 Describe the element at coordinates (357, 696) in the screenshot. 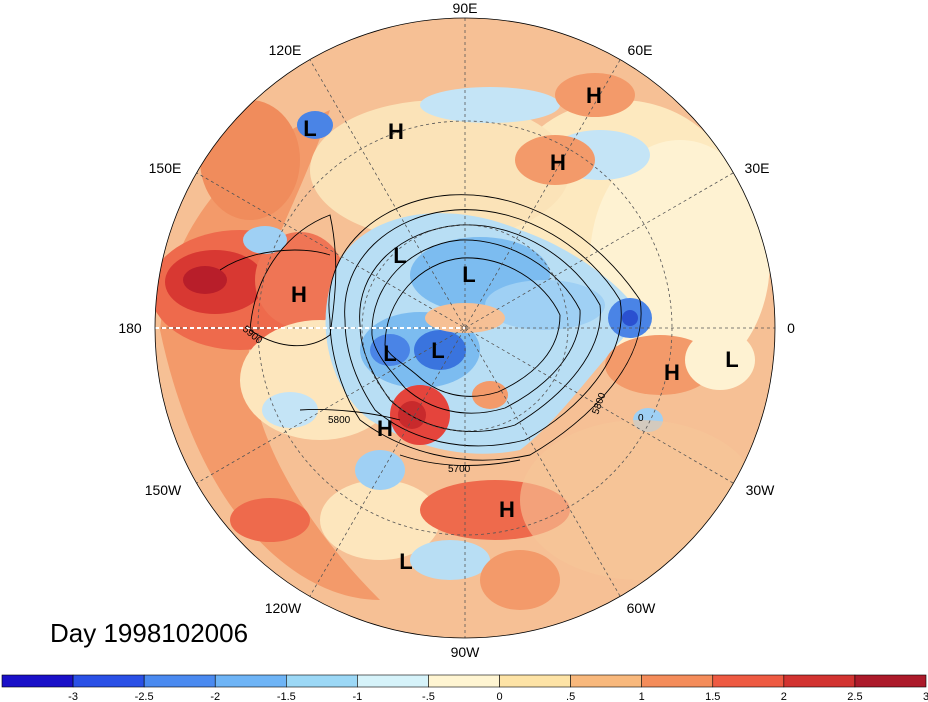

I see `colorbar-tick-label: -1` at that location.